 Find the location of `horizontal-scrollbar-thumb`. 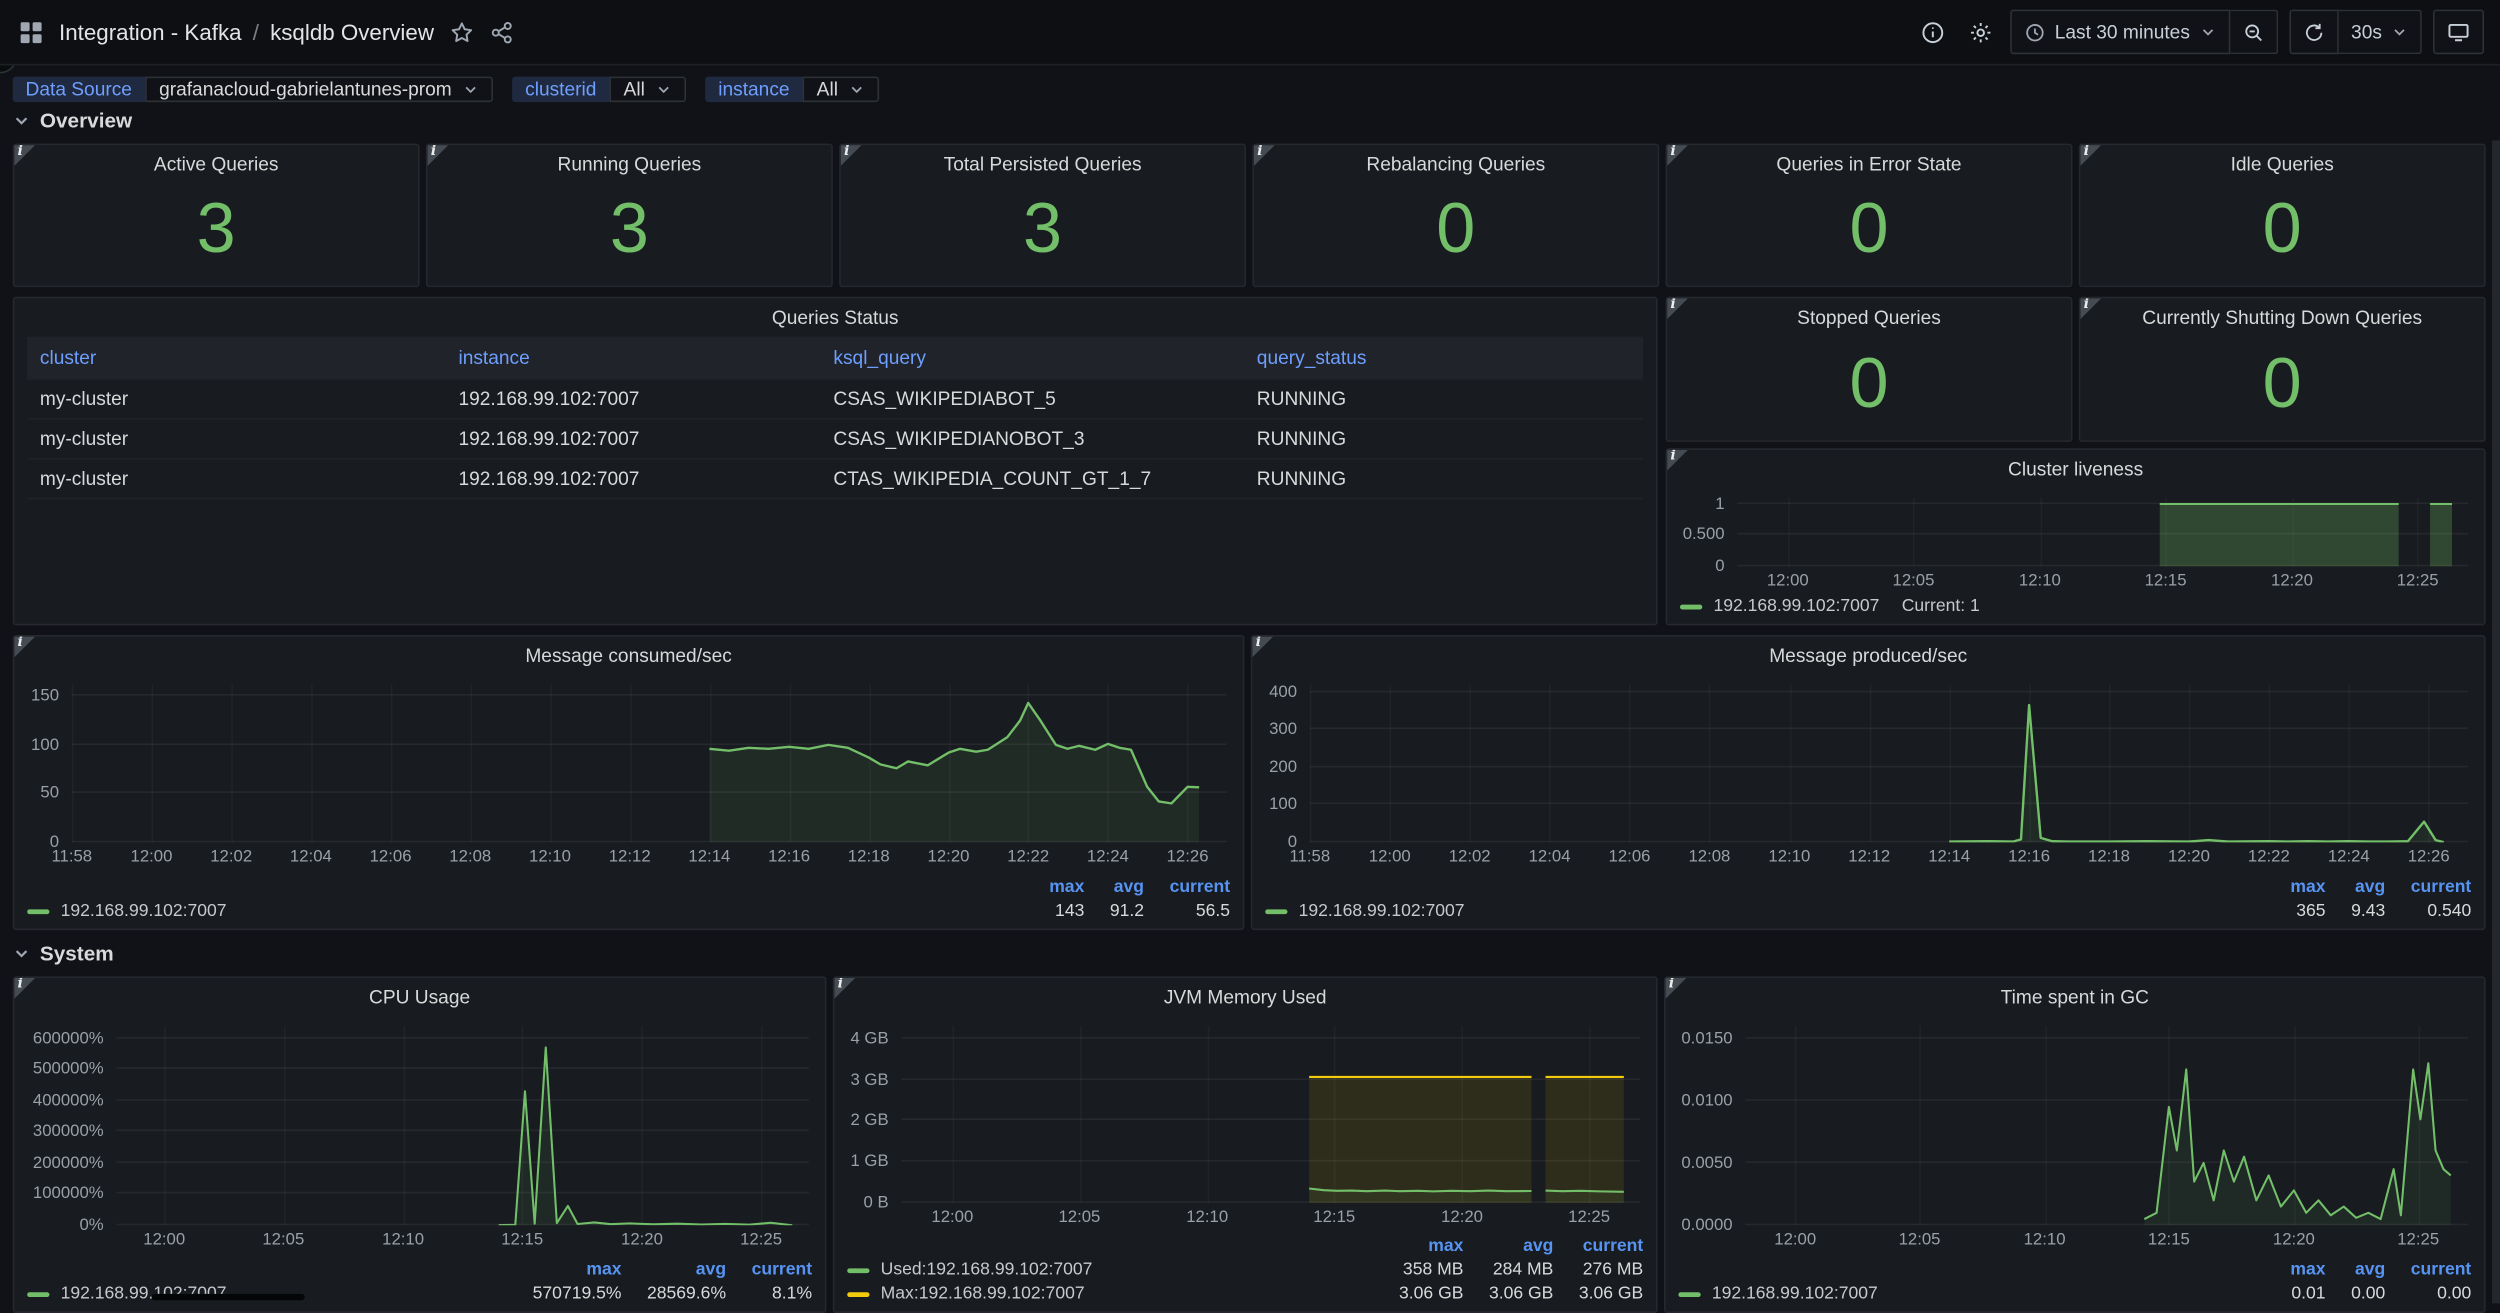

horizontal-scrollbar-thumb is located at coordinates (228, 1297).